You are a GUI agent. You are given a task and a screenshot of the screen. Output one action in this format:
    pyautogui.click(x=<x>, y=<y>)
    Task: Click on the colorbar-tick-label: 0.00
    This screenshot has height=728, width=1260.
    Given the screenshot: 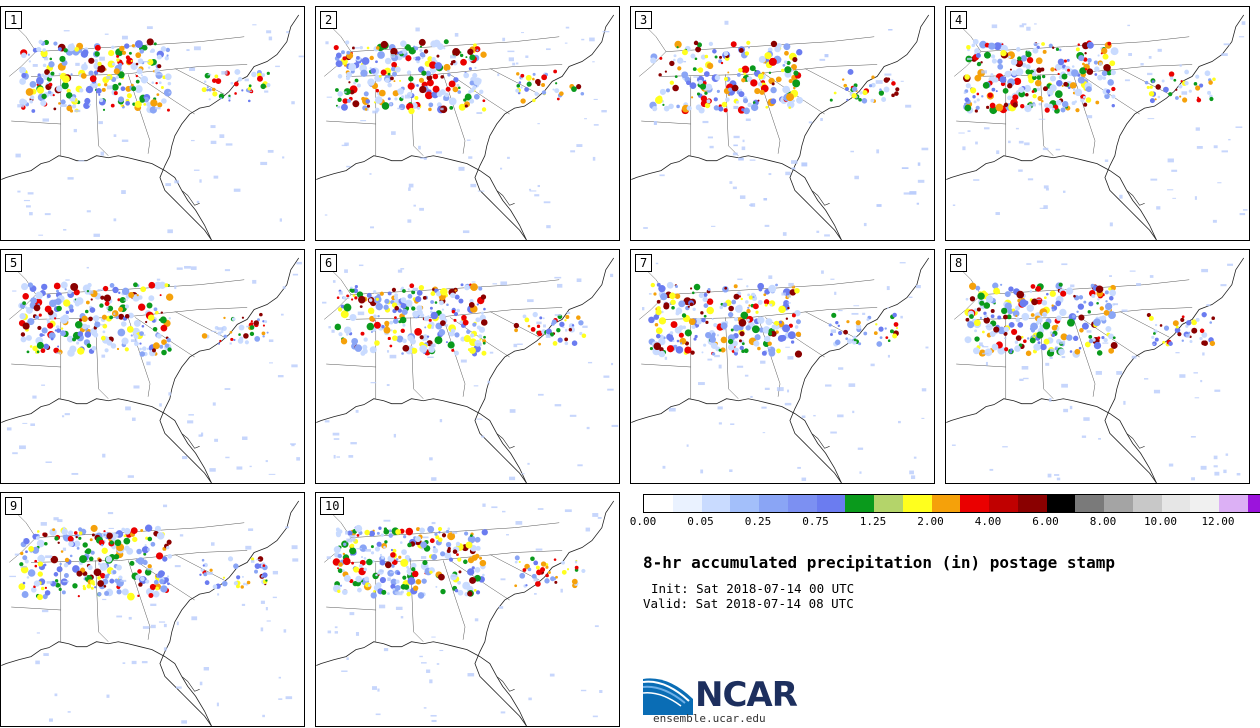 What is the action you would take?
    pyautogui.click(x=643, y=521)
    